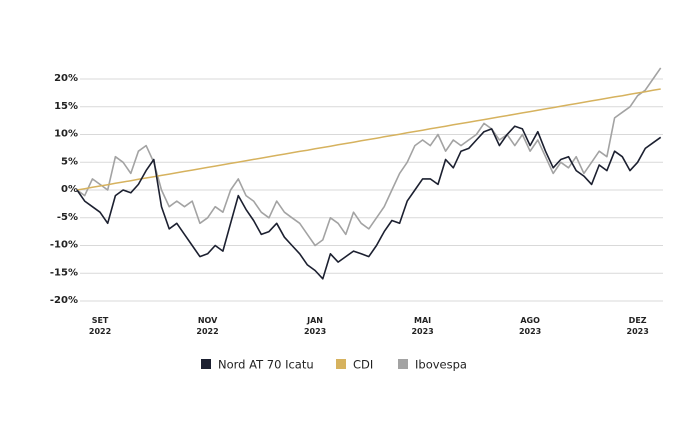  I want to click on legend-label: Nord AT 70 Icatu, so click(266, 365).